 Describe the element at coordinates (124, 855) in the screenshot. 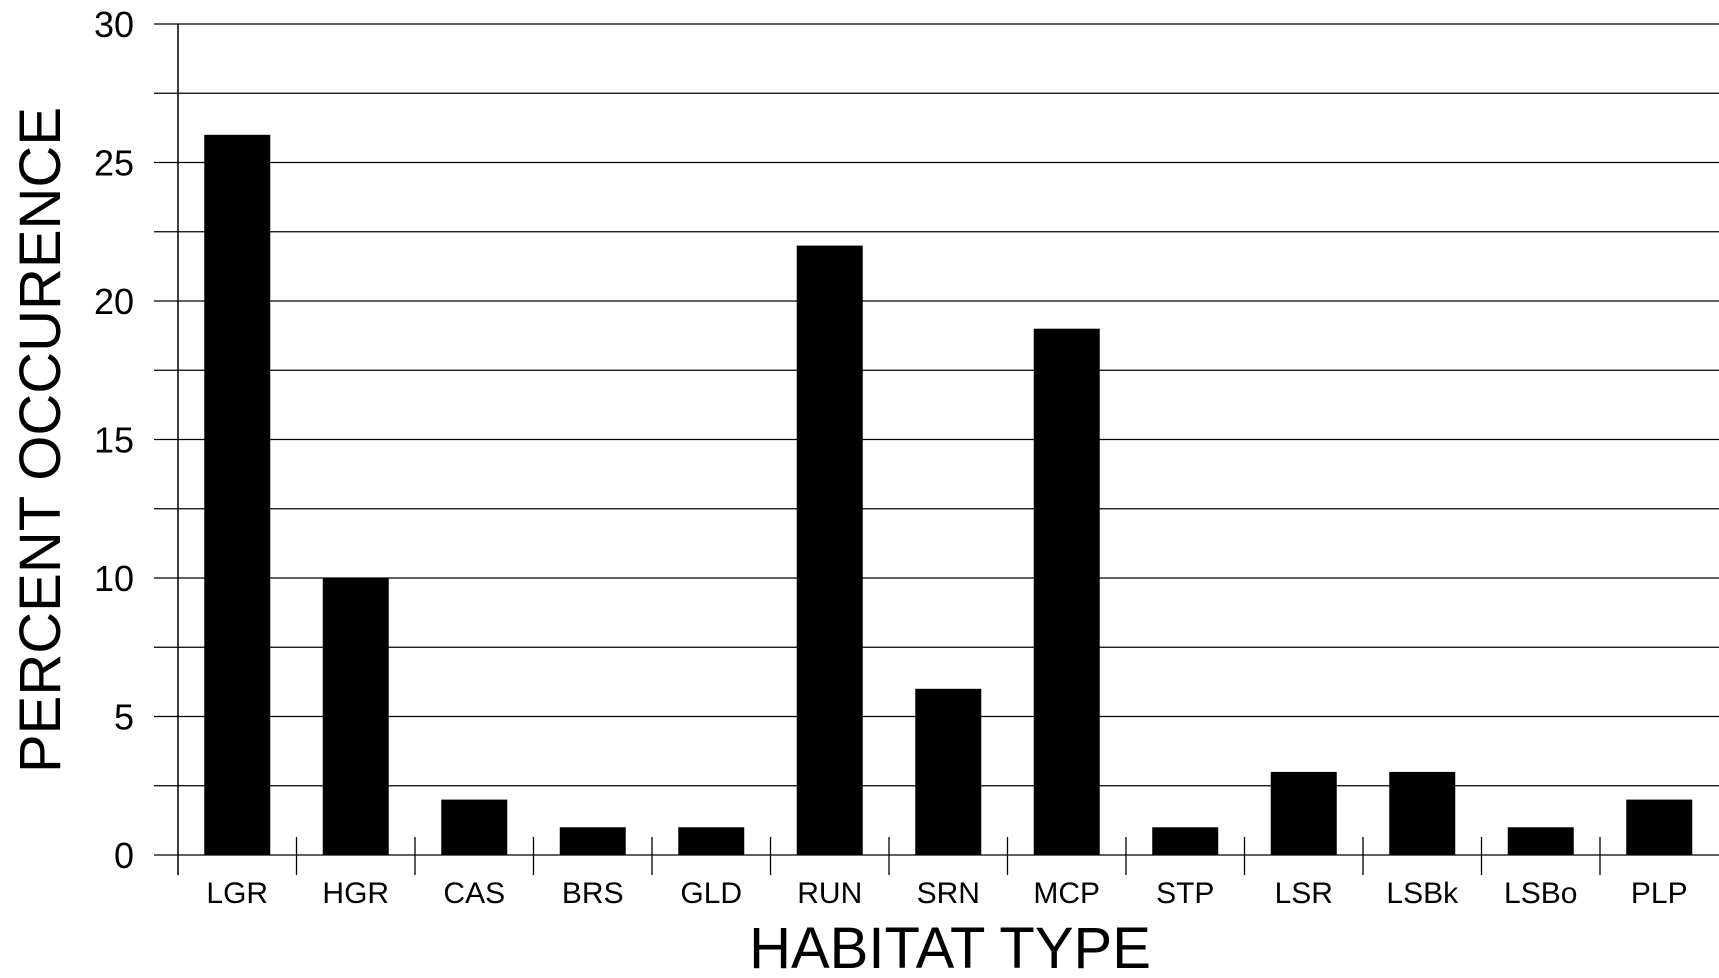

I see `y-tick-label: 0` at that location.